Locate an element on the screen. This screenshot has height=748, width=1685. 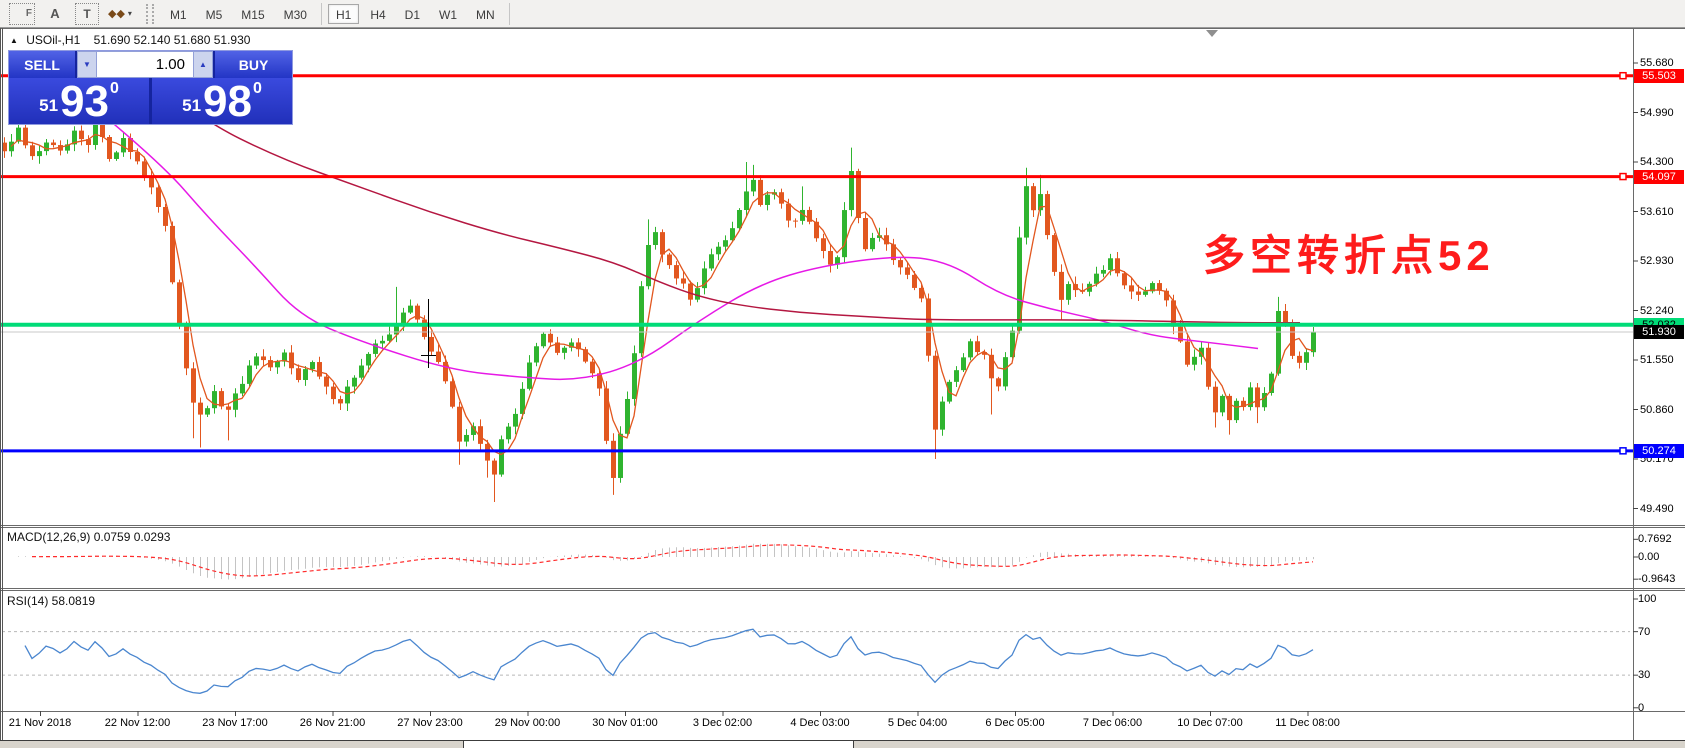
ohlc-values: 51.690 52.140 51.680 51.930 is located at coordinates (172, 40).